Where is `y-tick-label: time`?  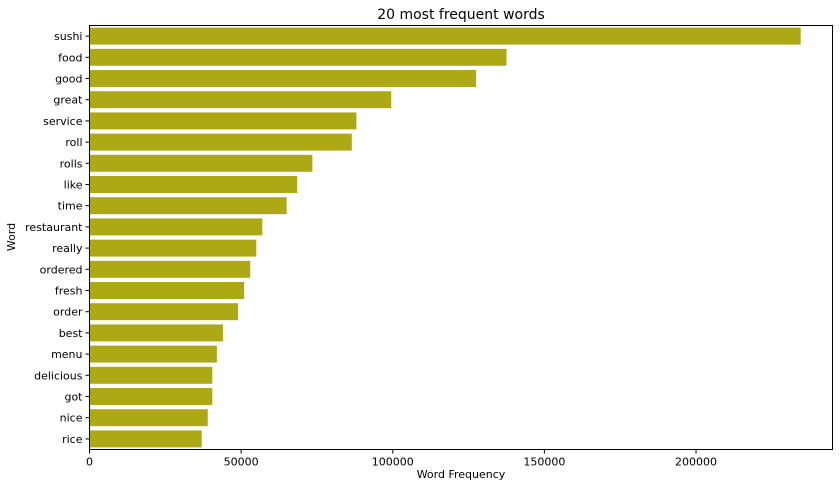 y-tick-label: time is located at coordinates (70, 206).